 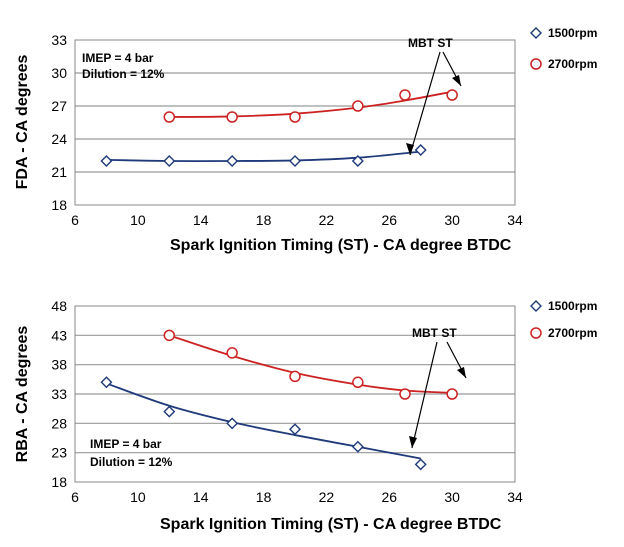 I want to click on fda-trendlines, so click(x=279, y=126).